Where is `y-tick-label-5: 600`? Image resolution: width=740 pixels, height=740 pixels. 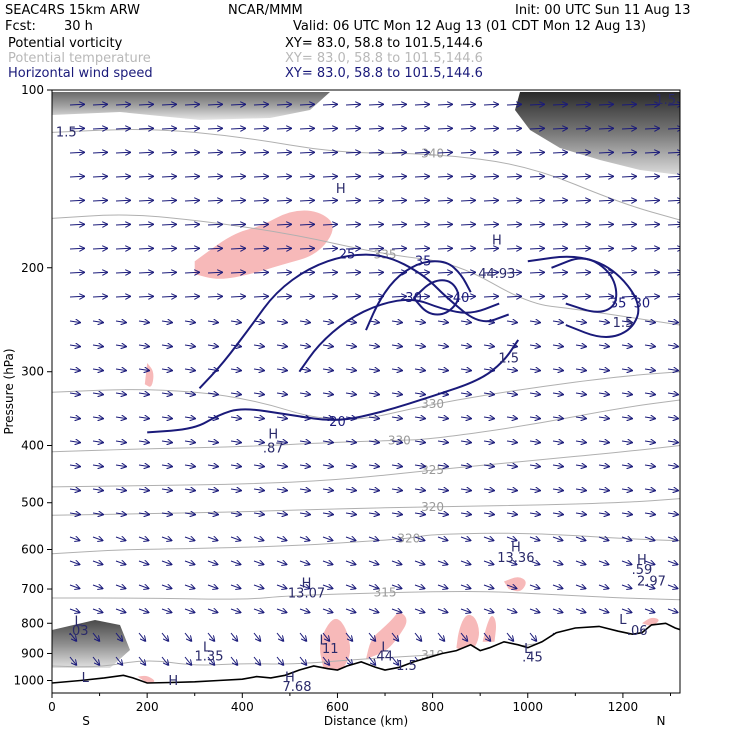
y-tick-label-5: 600 is located at coordinates (32, 549).